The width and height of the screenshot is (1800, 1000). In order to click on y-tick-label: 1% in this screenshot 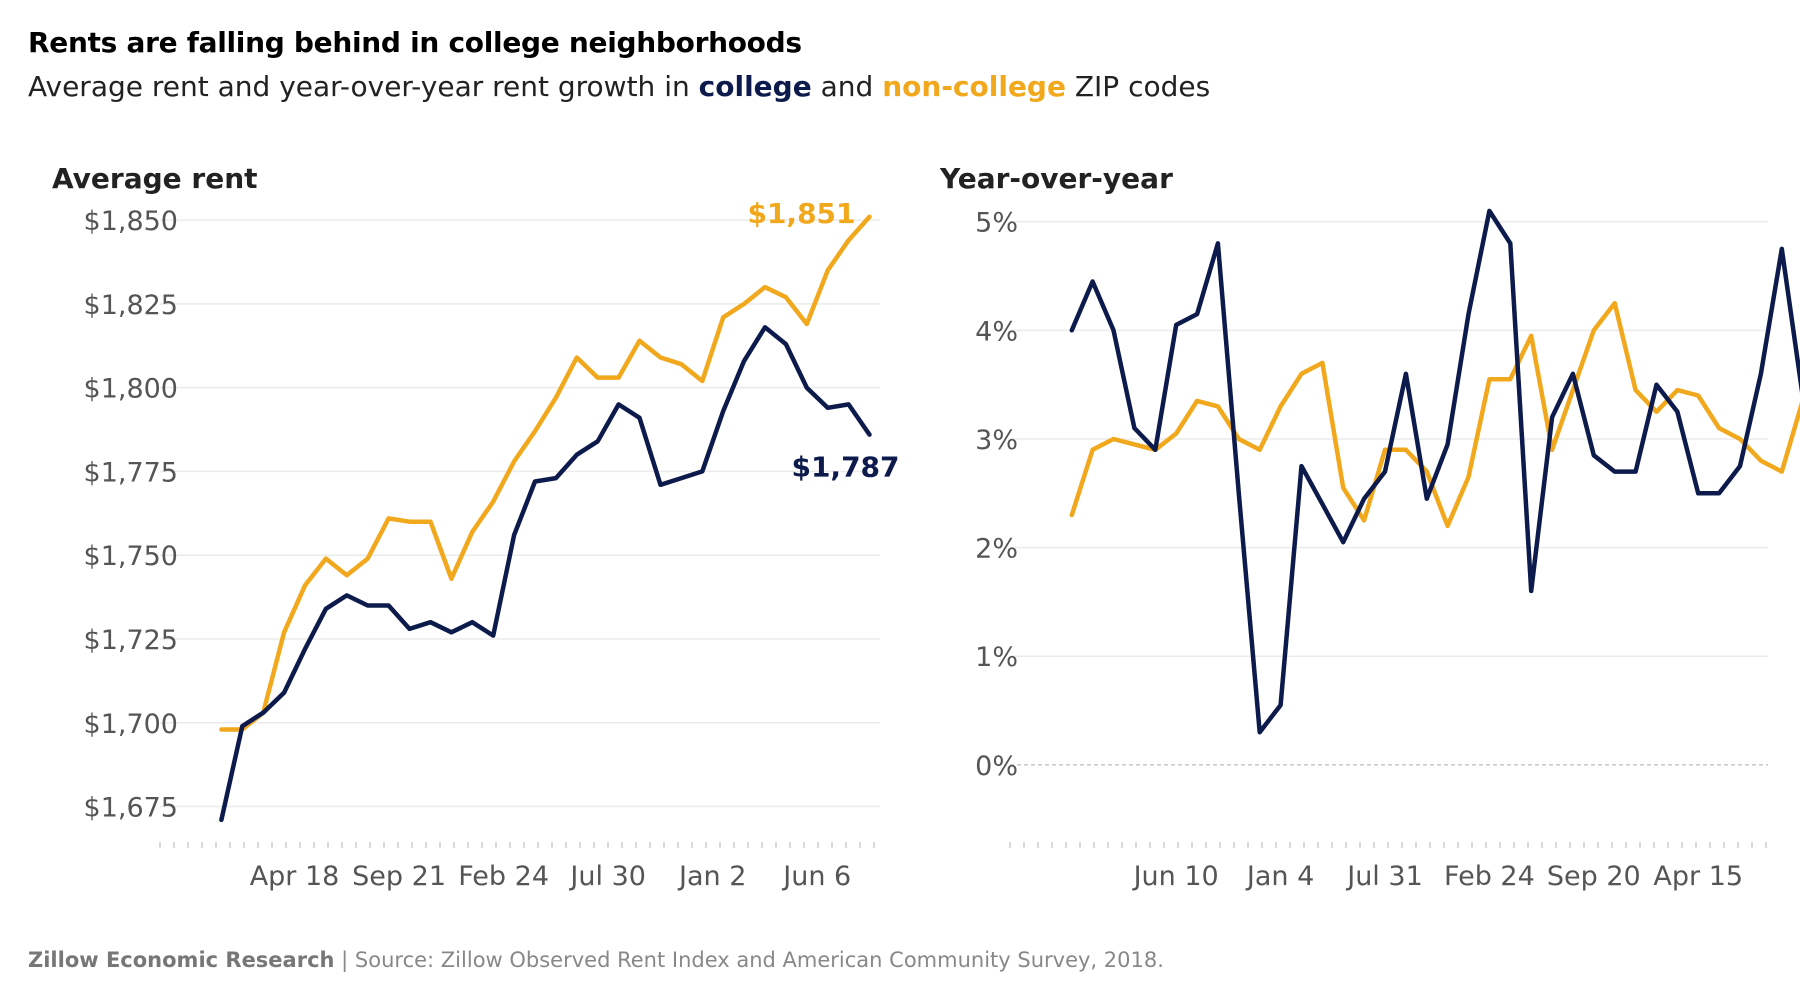, I will do `click(996, 657)`.